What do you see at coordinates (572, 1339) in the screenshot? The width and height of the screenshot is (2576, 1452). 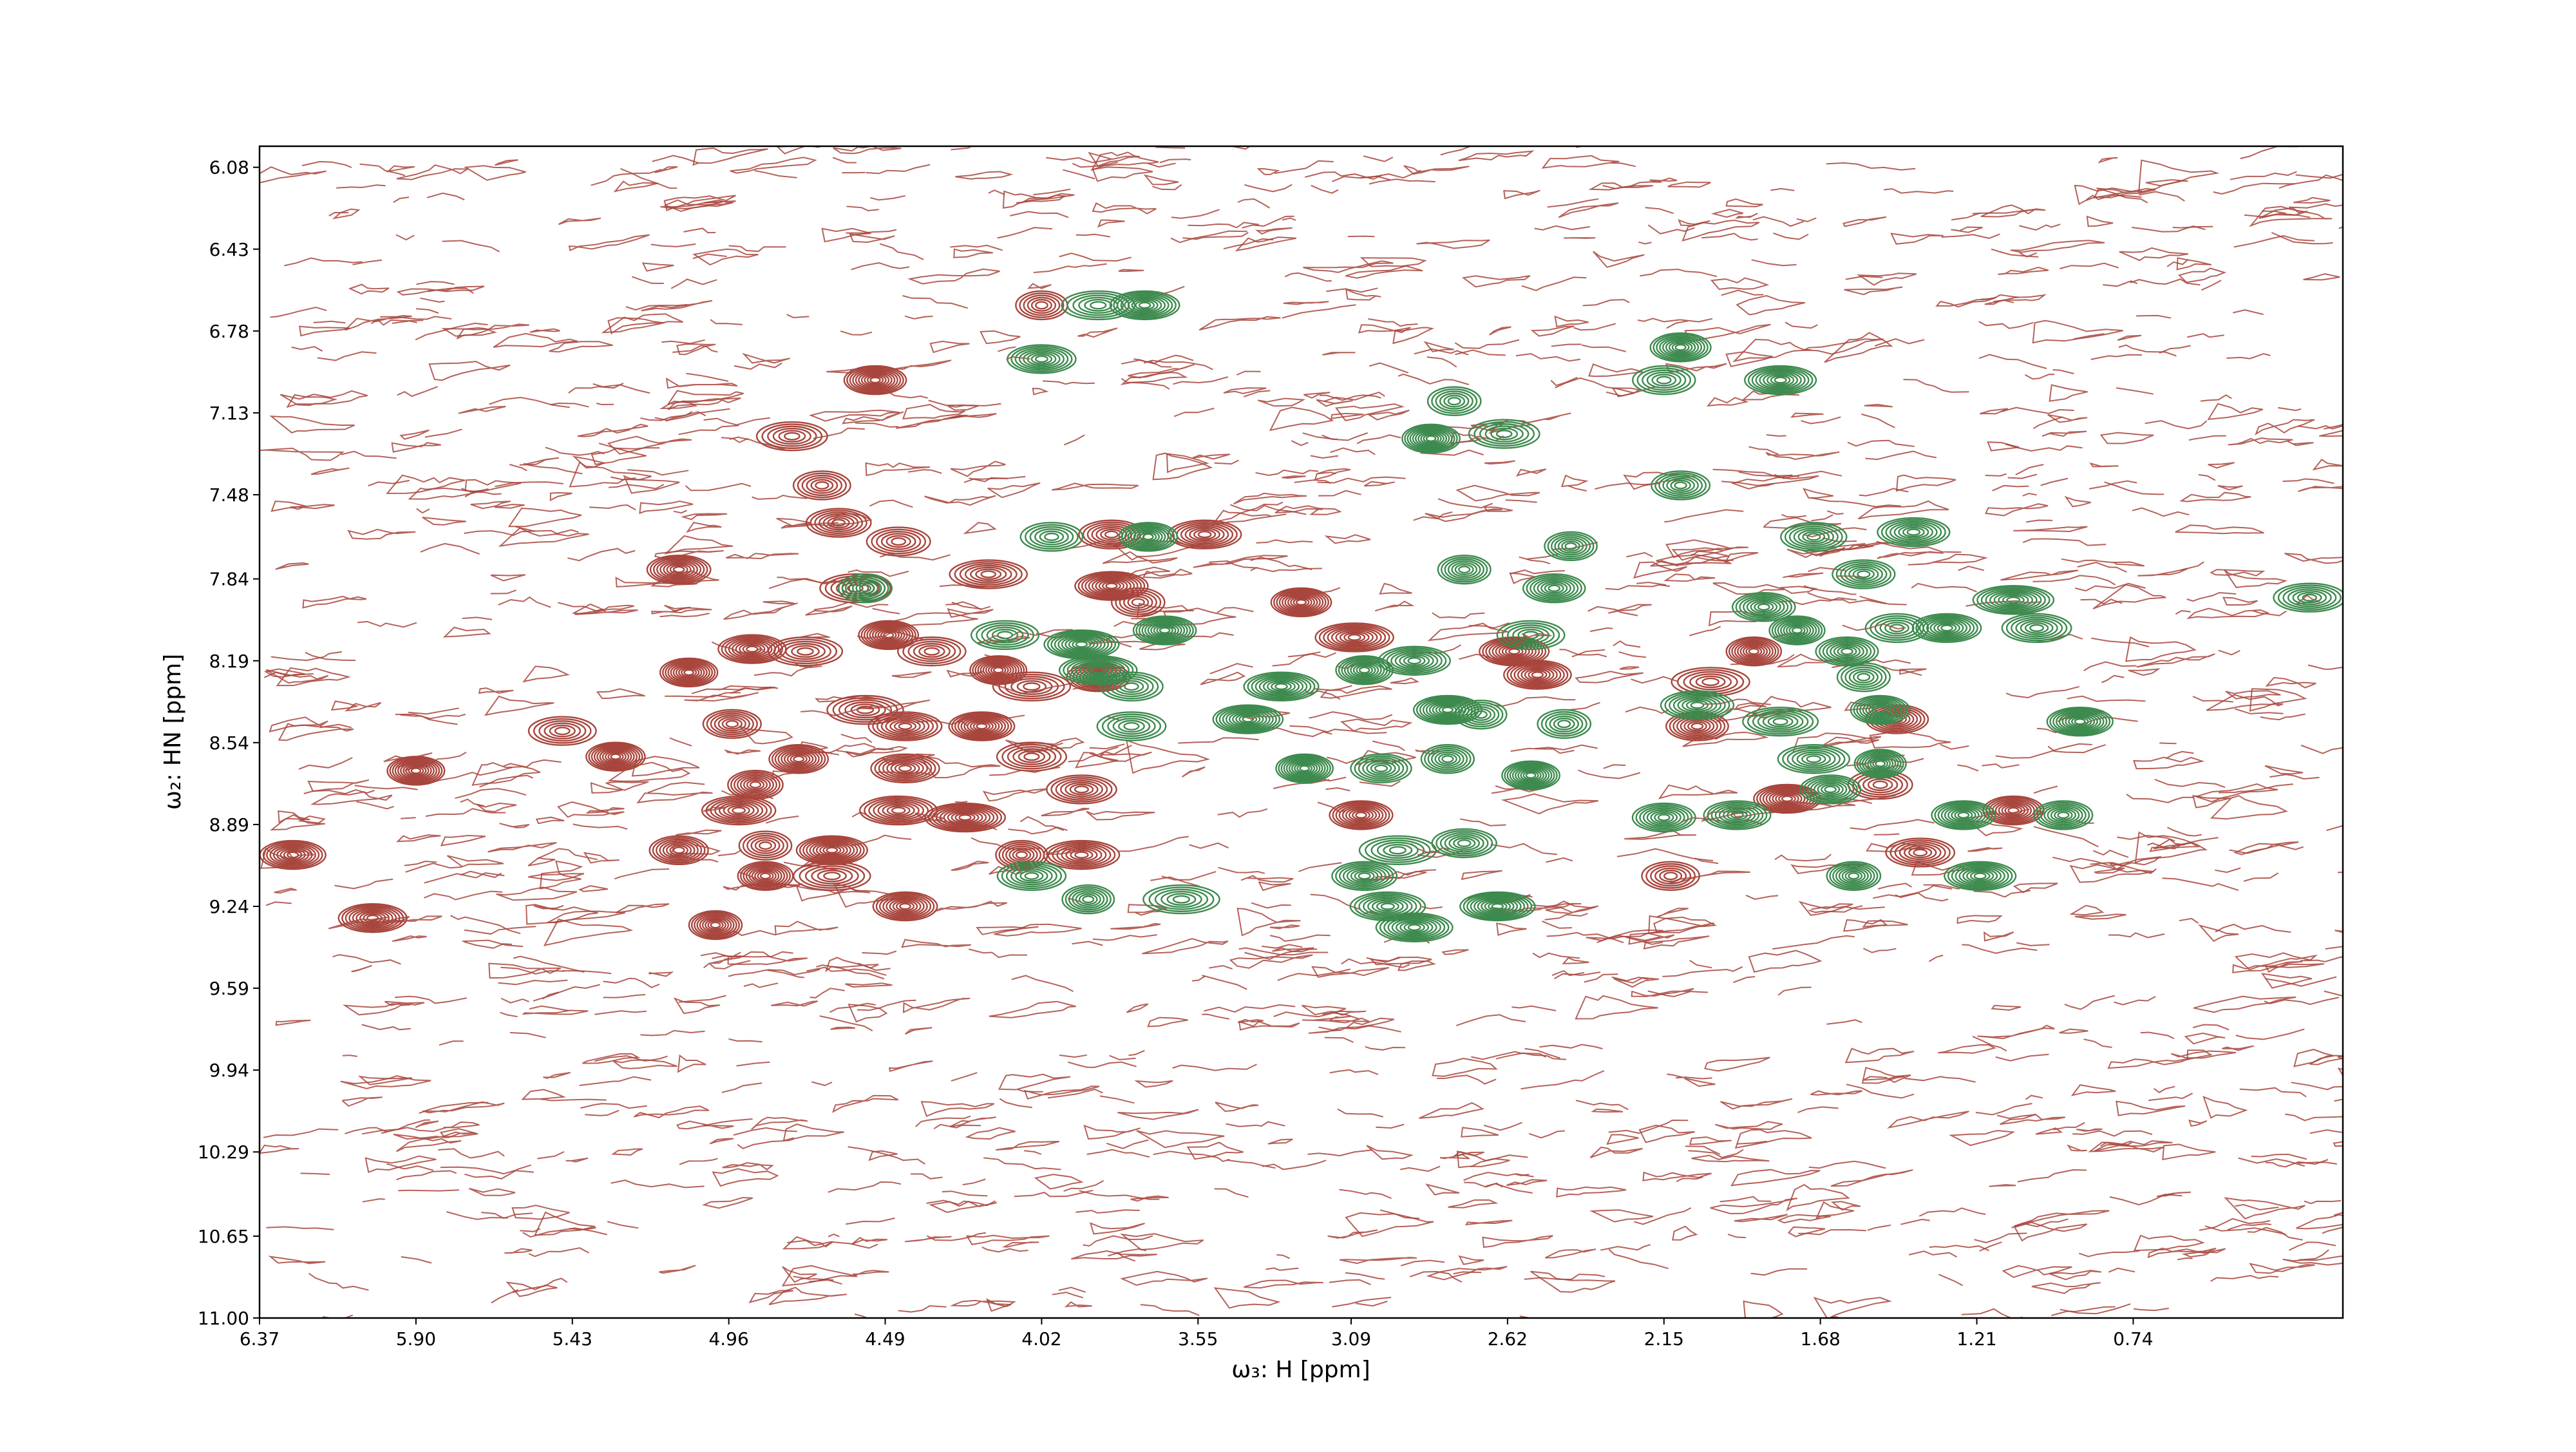 I see `x-tick-label: 5.43` at bounding box center [572, 1339].